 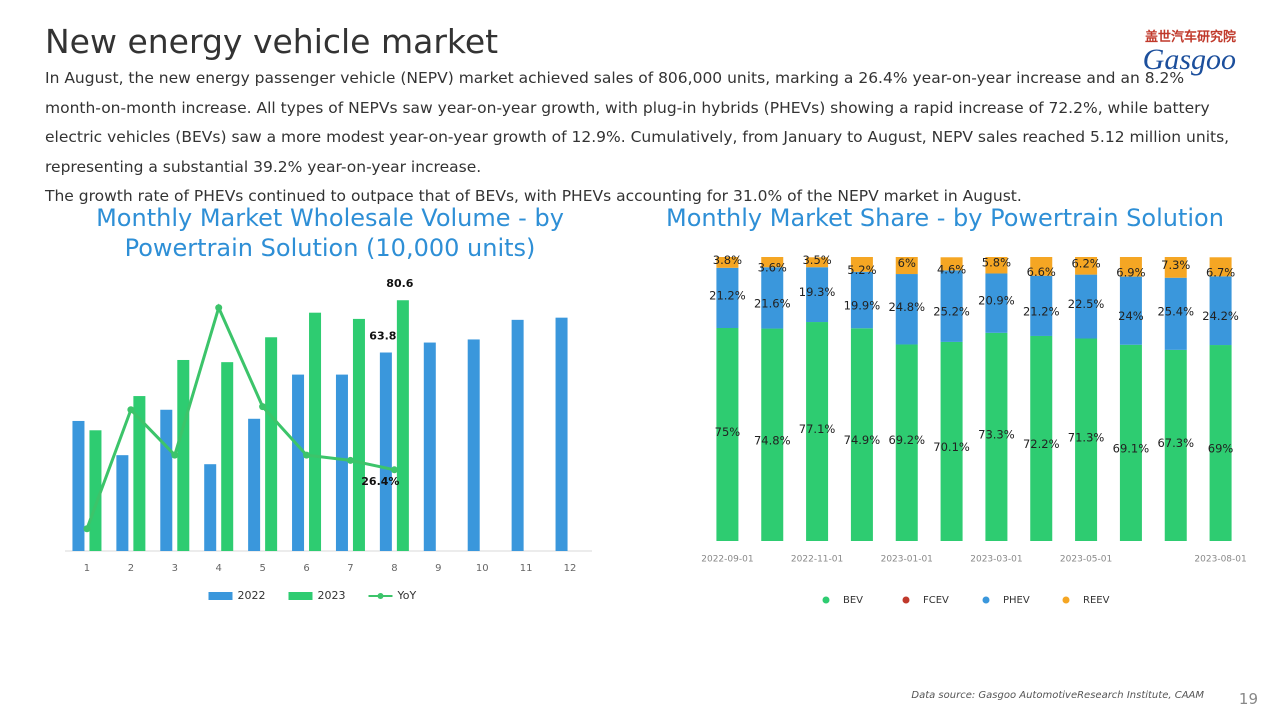 I want to click on data-label: 70.1%, so click(x=951, y=447).